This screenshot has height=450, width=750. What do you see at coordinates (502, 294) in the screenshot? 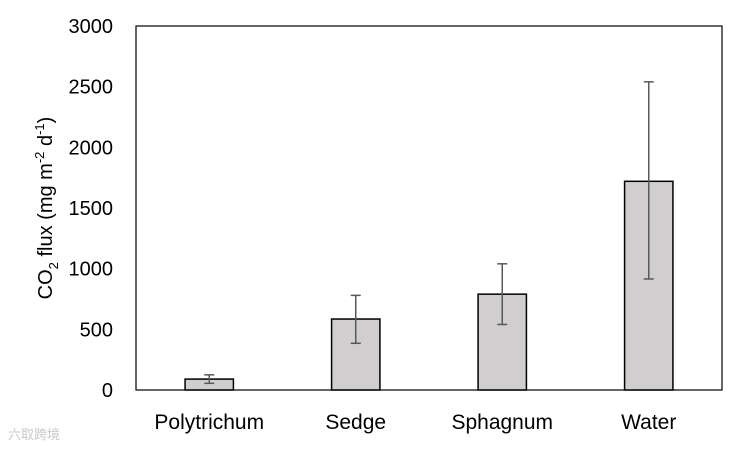
I see `error-bar-sphagnum` at bounding box center [502, 294].